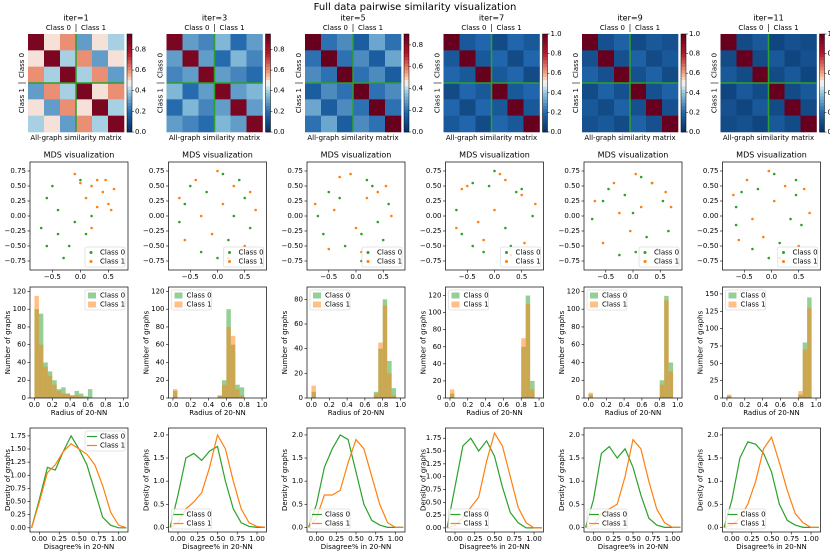  What do you see at coordinates (594, 304) in the screenshot?
I see `legend-patch` at bounding box center [594, 304].